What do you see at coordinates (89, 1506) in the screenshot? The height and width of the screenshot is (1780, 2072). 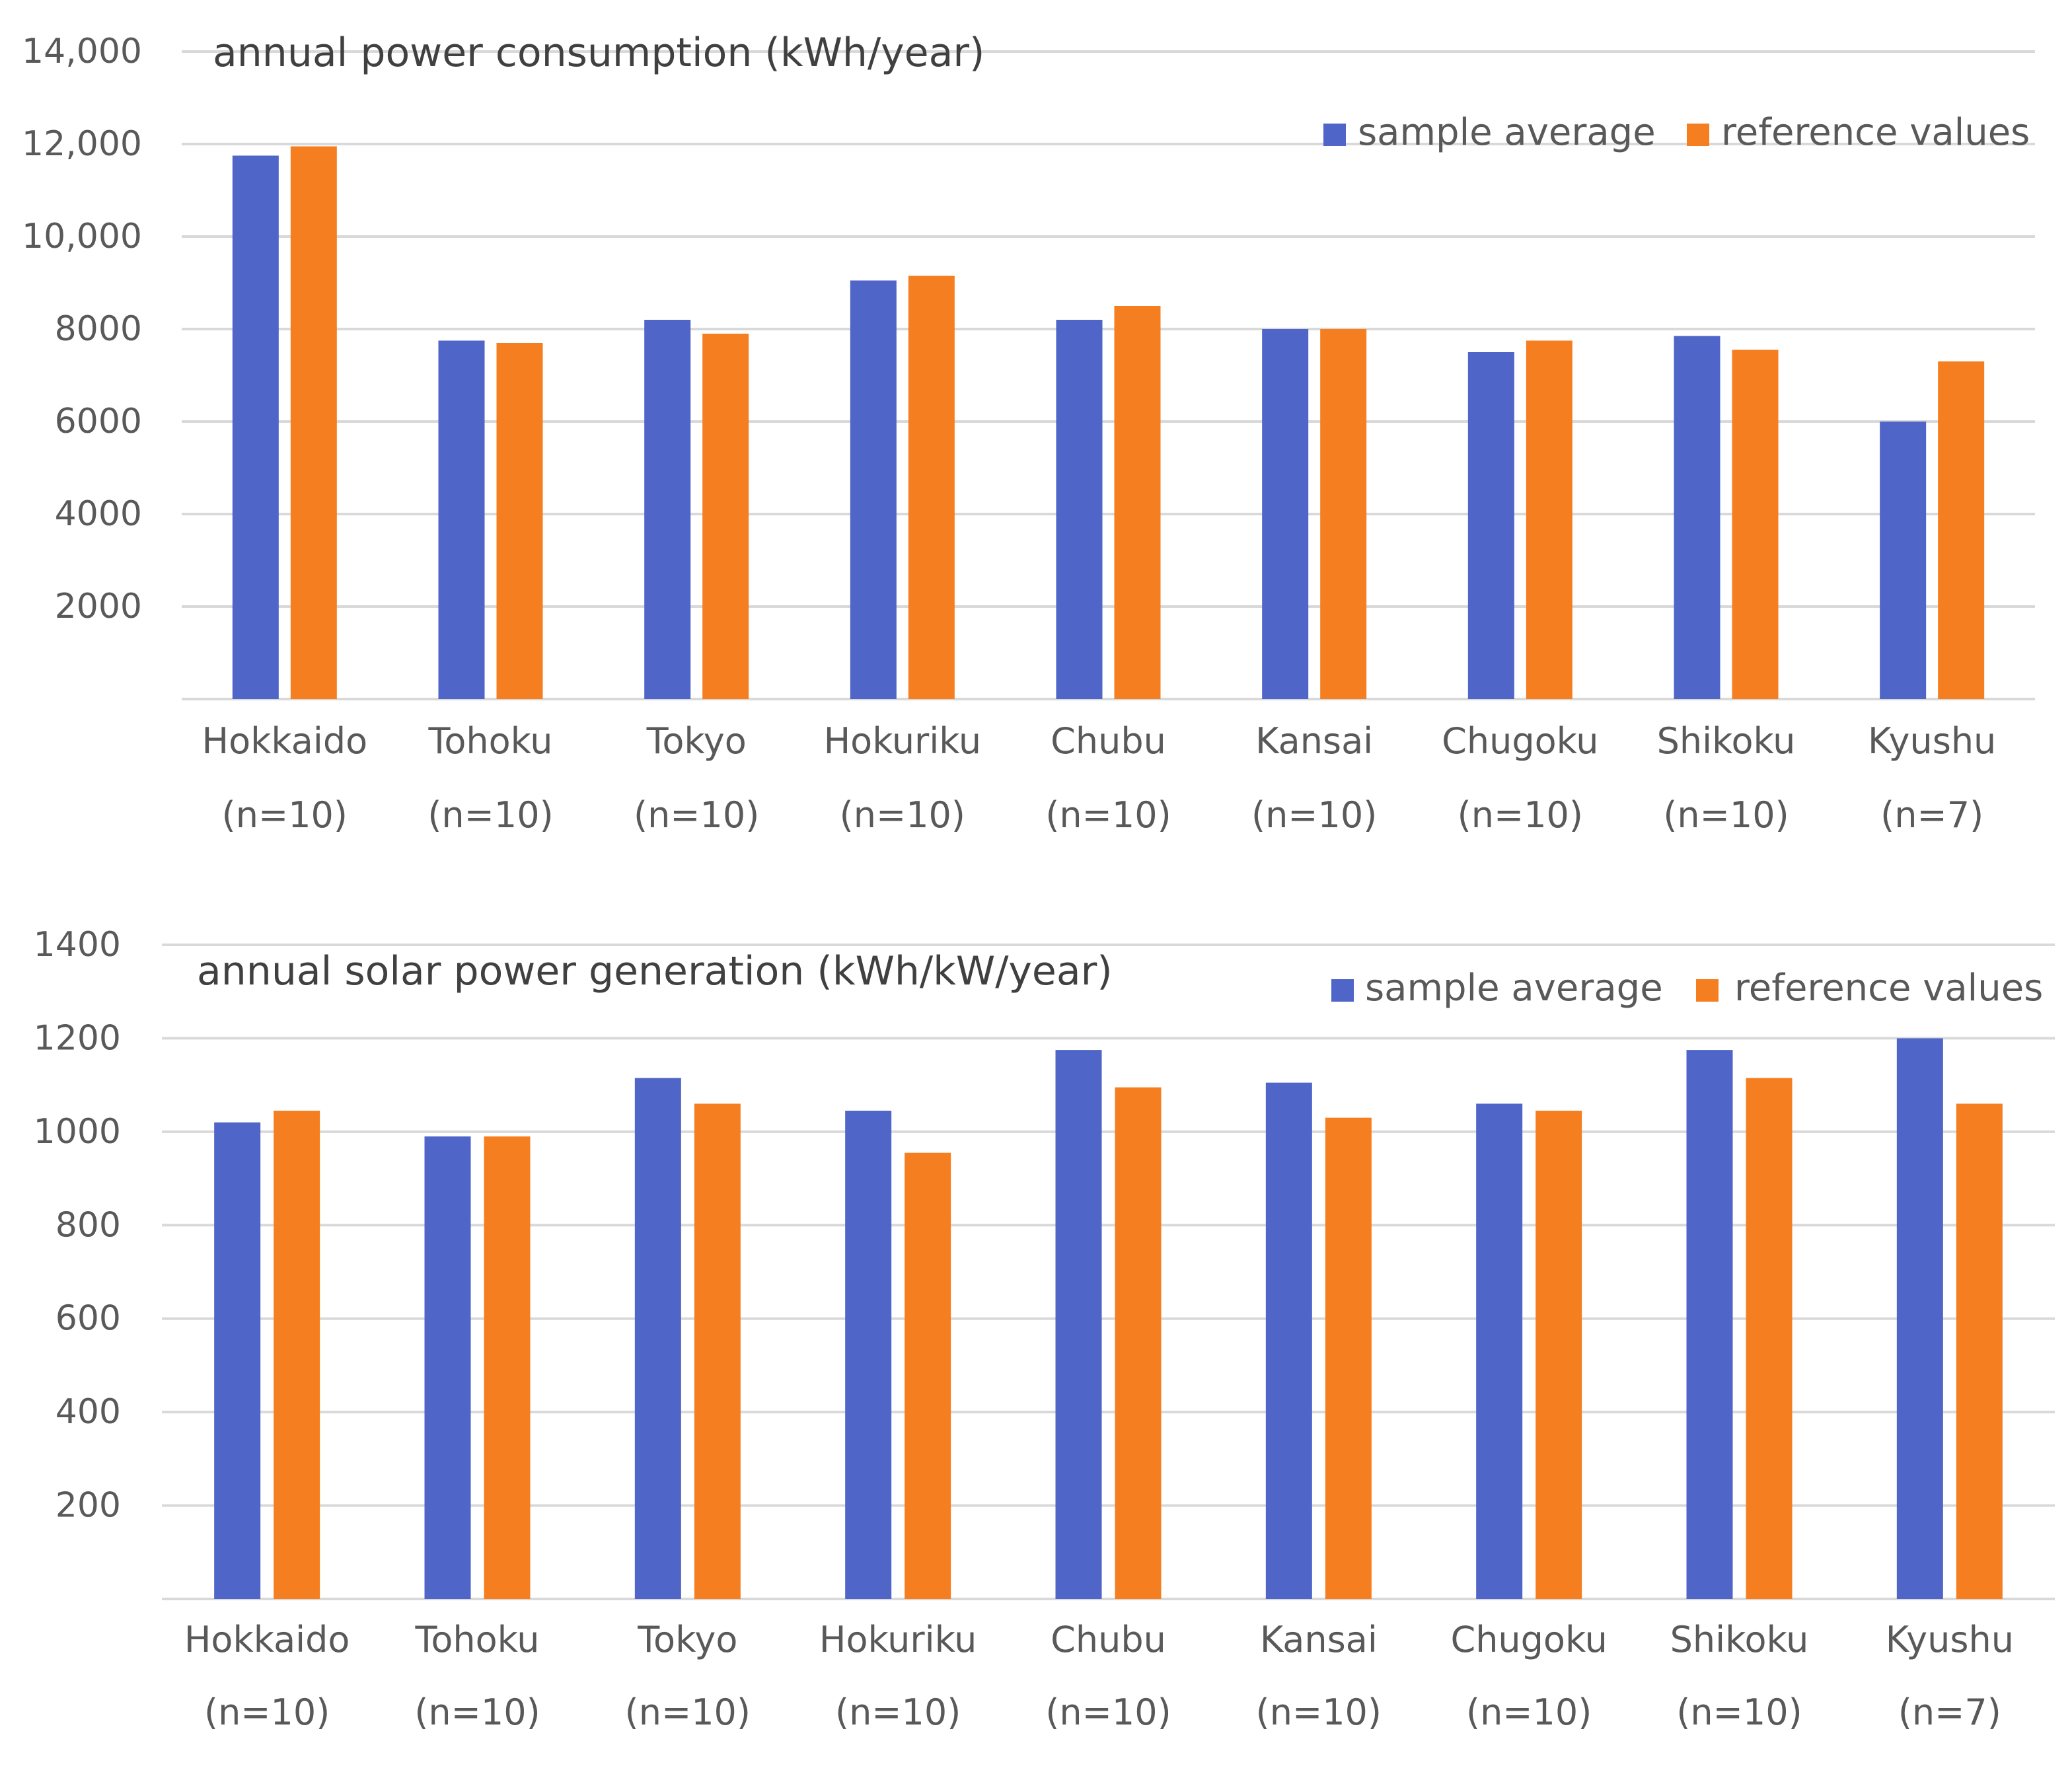 I see `y-tick-label: 200` at bounding box center [89, 1506].